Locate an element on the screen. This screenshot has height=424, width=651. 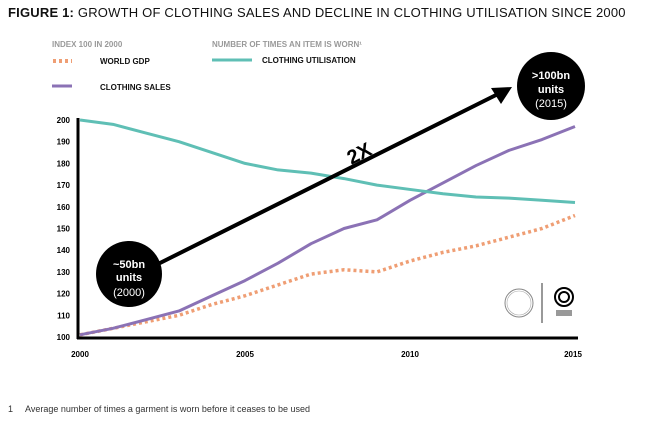
legend-clothing-sales: CLOTHING SALES is located at coordinates (135, 87).